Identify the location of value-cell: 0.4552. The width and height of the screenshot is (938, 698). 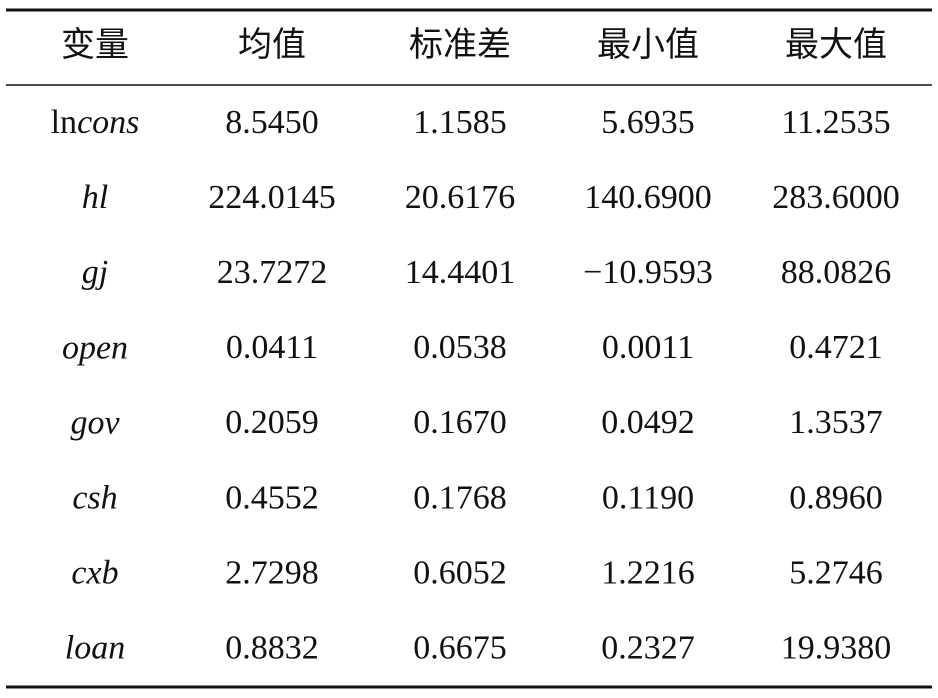
(272, 497).